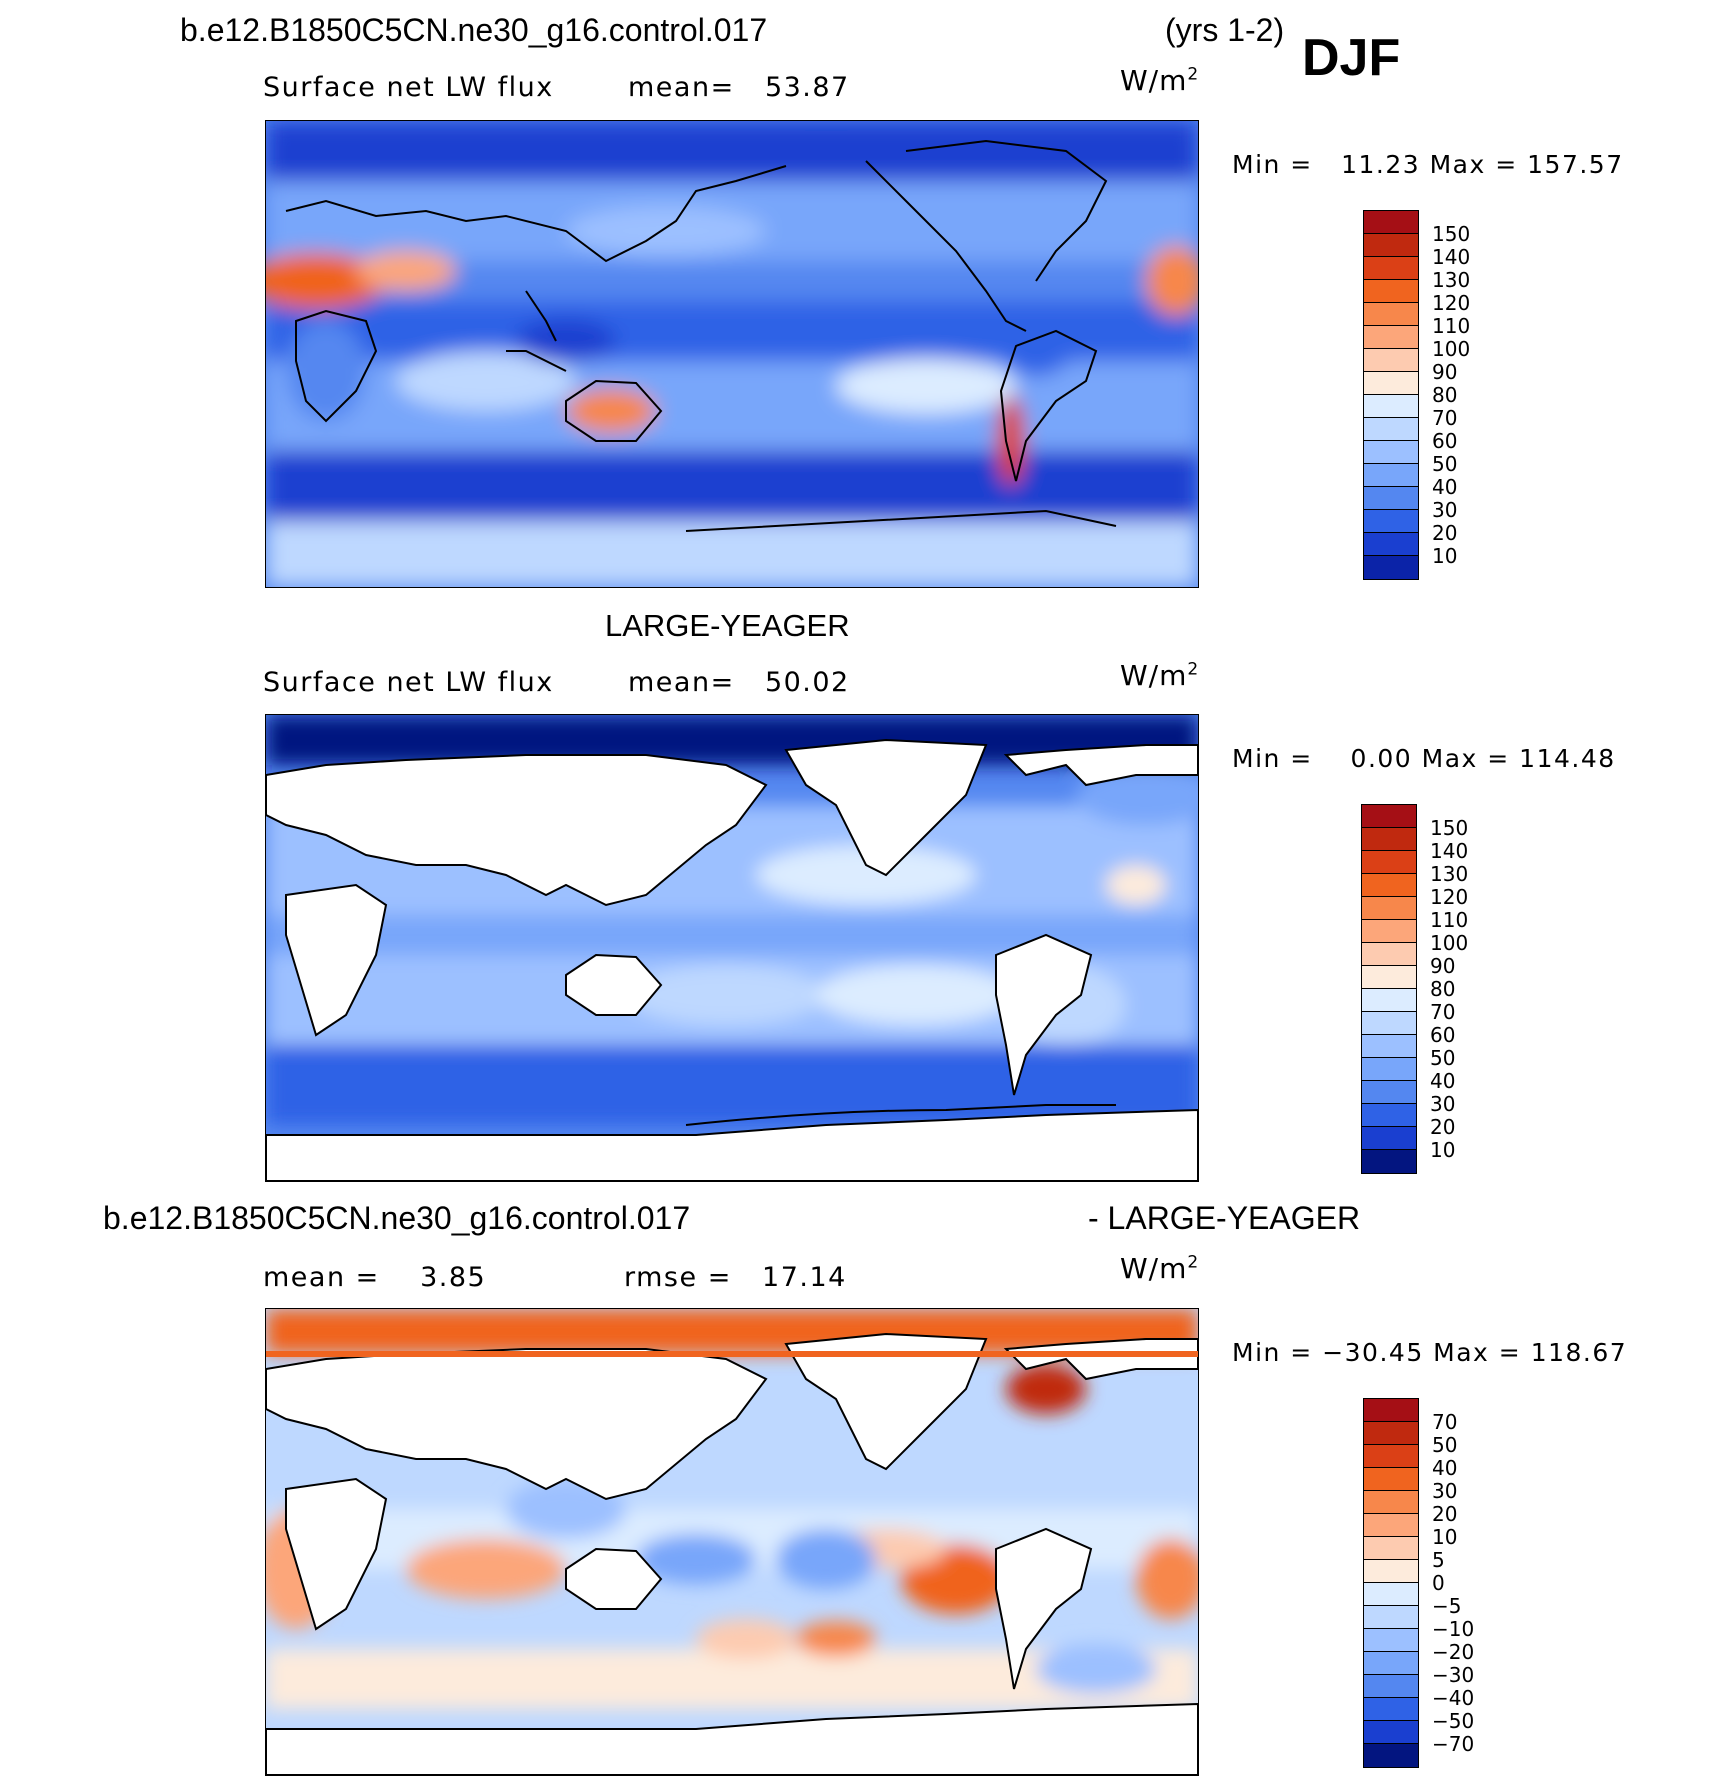 This screenshot has height=1781, width=1710. I want to click on colorbar-label: −20, so click(1453, 1652).